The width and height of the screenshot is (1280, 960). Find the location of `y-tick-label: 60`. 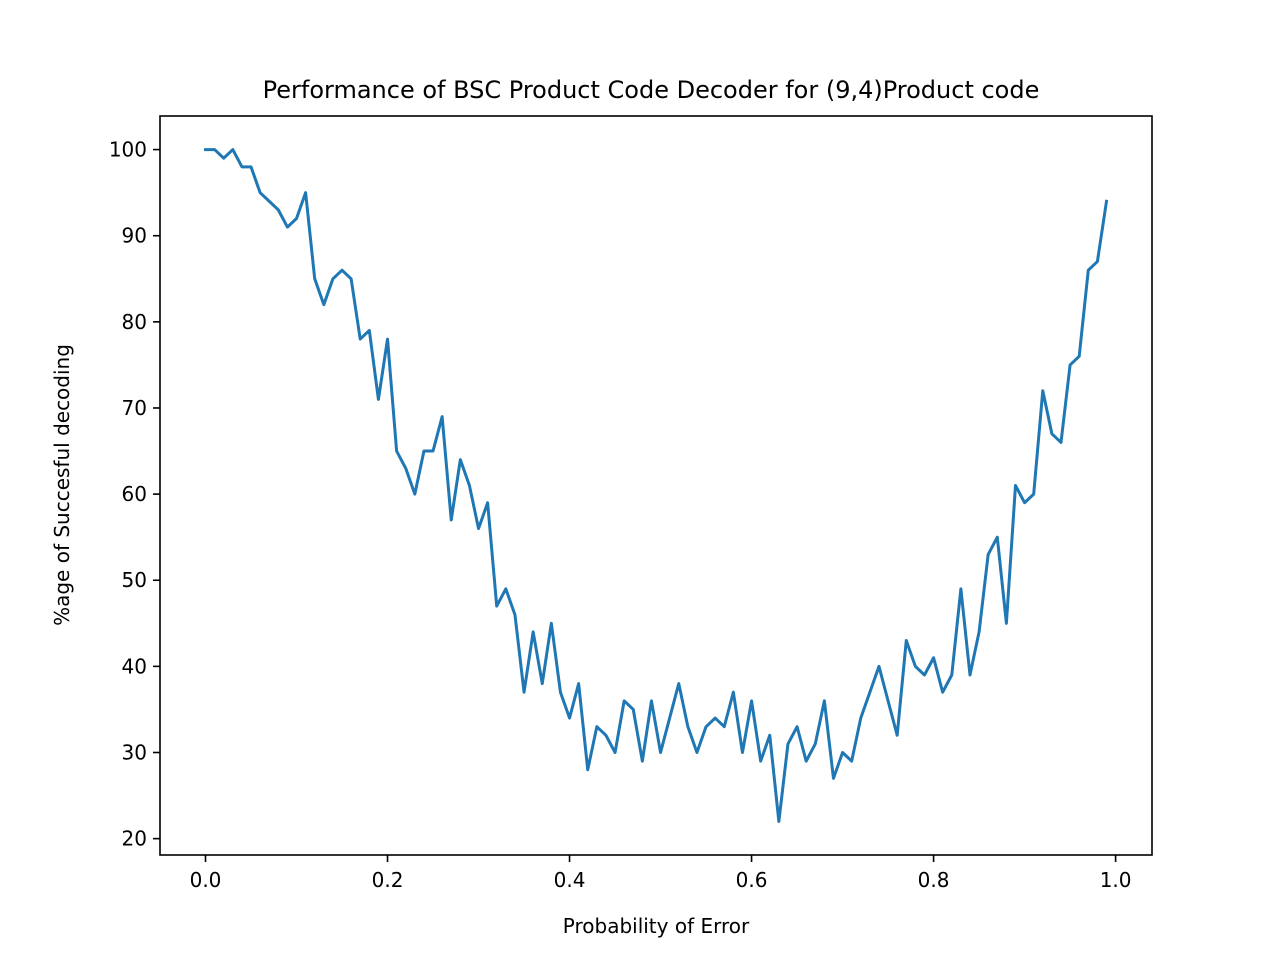

y-tick-label: 60 is located at coordinates (134, 494).